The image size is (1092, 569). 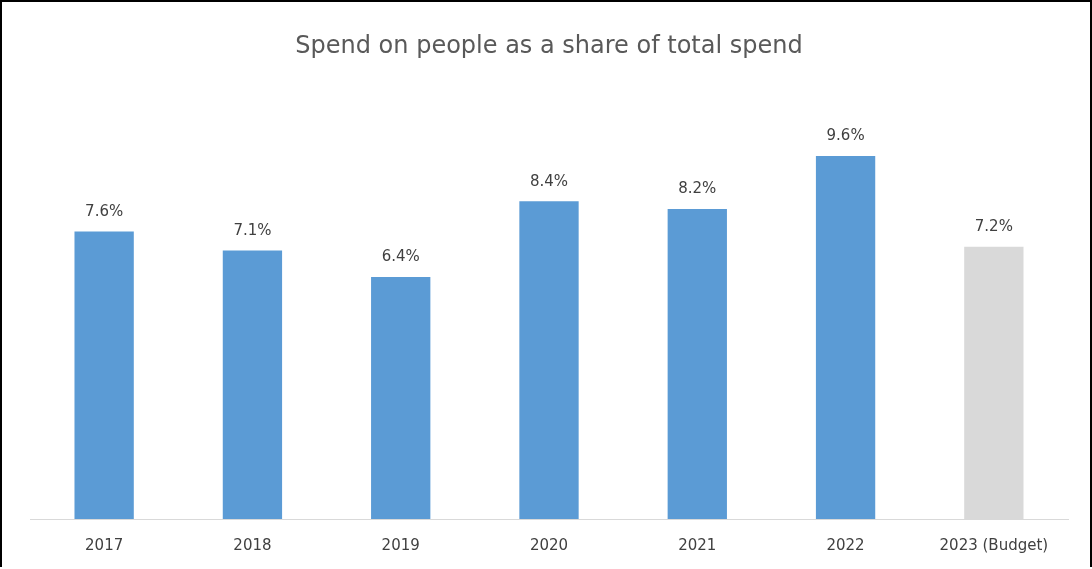 I want to click on x-tick-label: 2018, so click(x=252, y=544).